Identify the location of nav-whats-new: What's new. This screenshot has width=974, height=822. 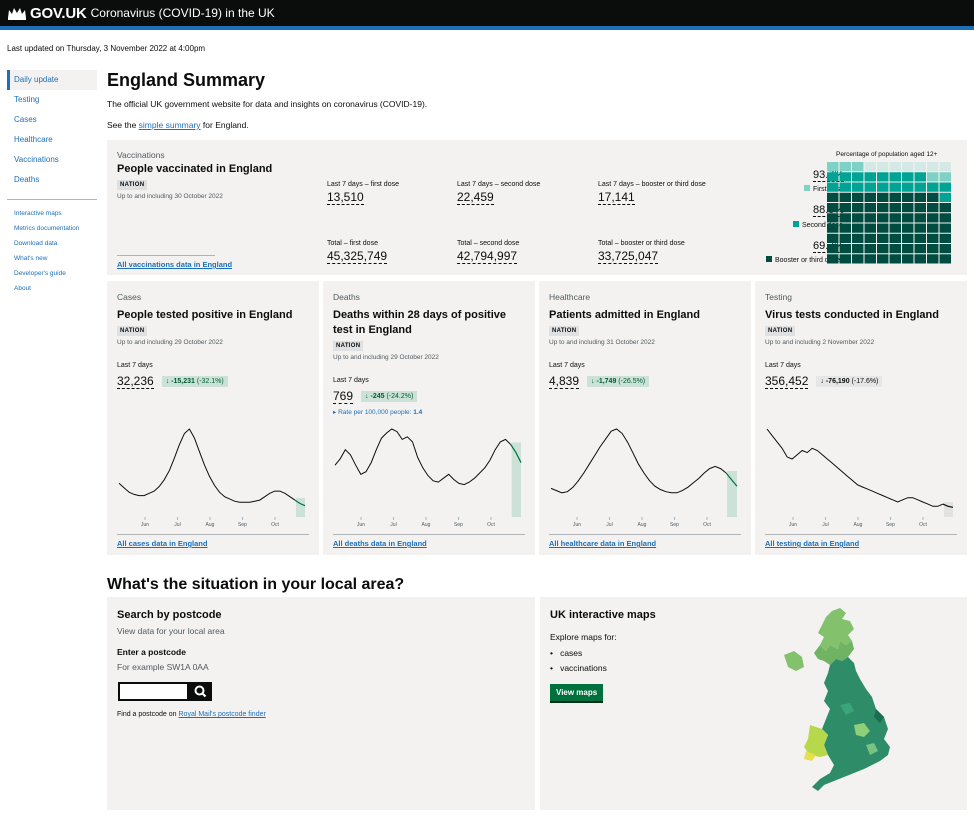
(31, 258).